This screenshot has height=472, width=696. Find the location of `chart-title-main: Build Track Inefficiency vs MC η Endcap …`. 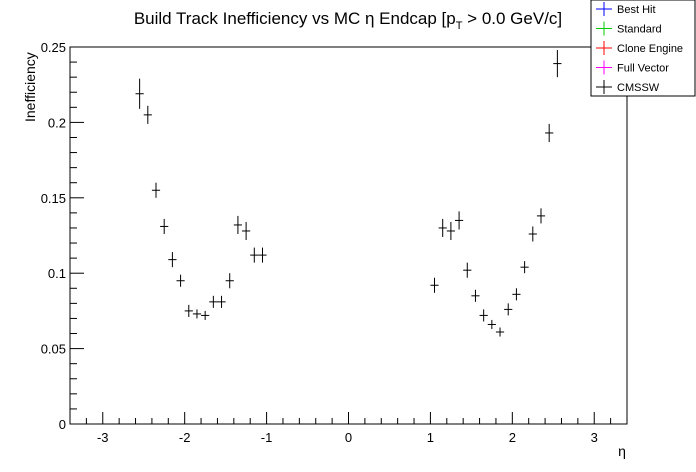

chart-title-main: Build Track Inefficiency vs MC η Endcap … is located at coordinates (295, 18).